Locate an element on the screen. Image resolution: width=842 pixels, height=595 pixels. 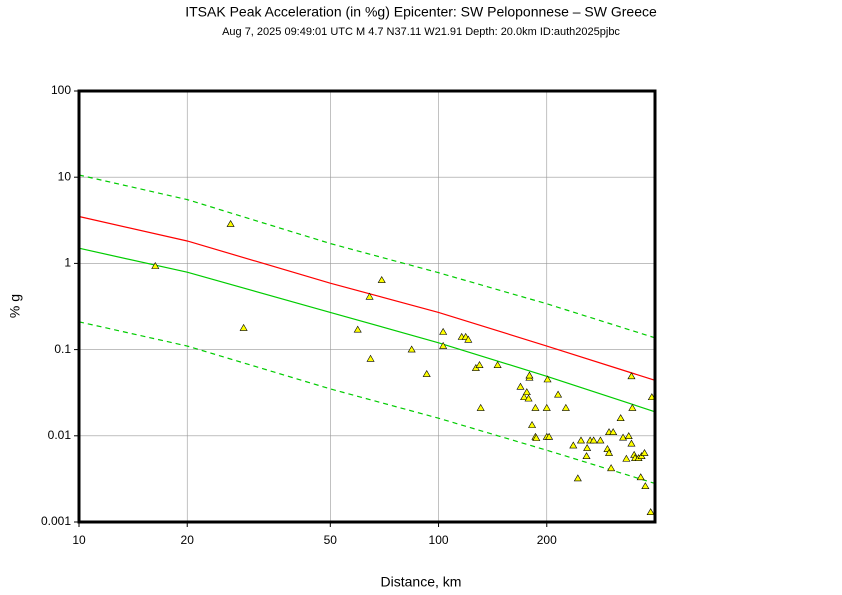
x-axis-label: Distance, km is located at coordinates (421, 582).